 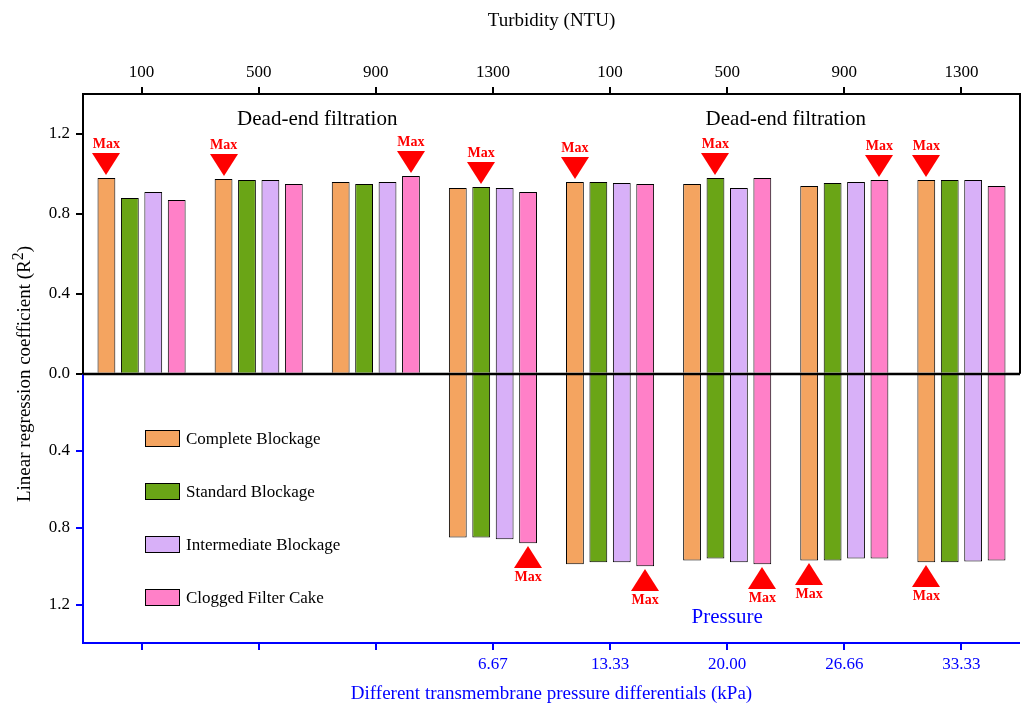 What do you see at coordinates (610, 663) in the screenshot?
I see `x-tick-label: 13.33` at bounding box center [610, 663].